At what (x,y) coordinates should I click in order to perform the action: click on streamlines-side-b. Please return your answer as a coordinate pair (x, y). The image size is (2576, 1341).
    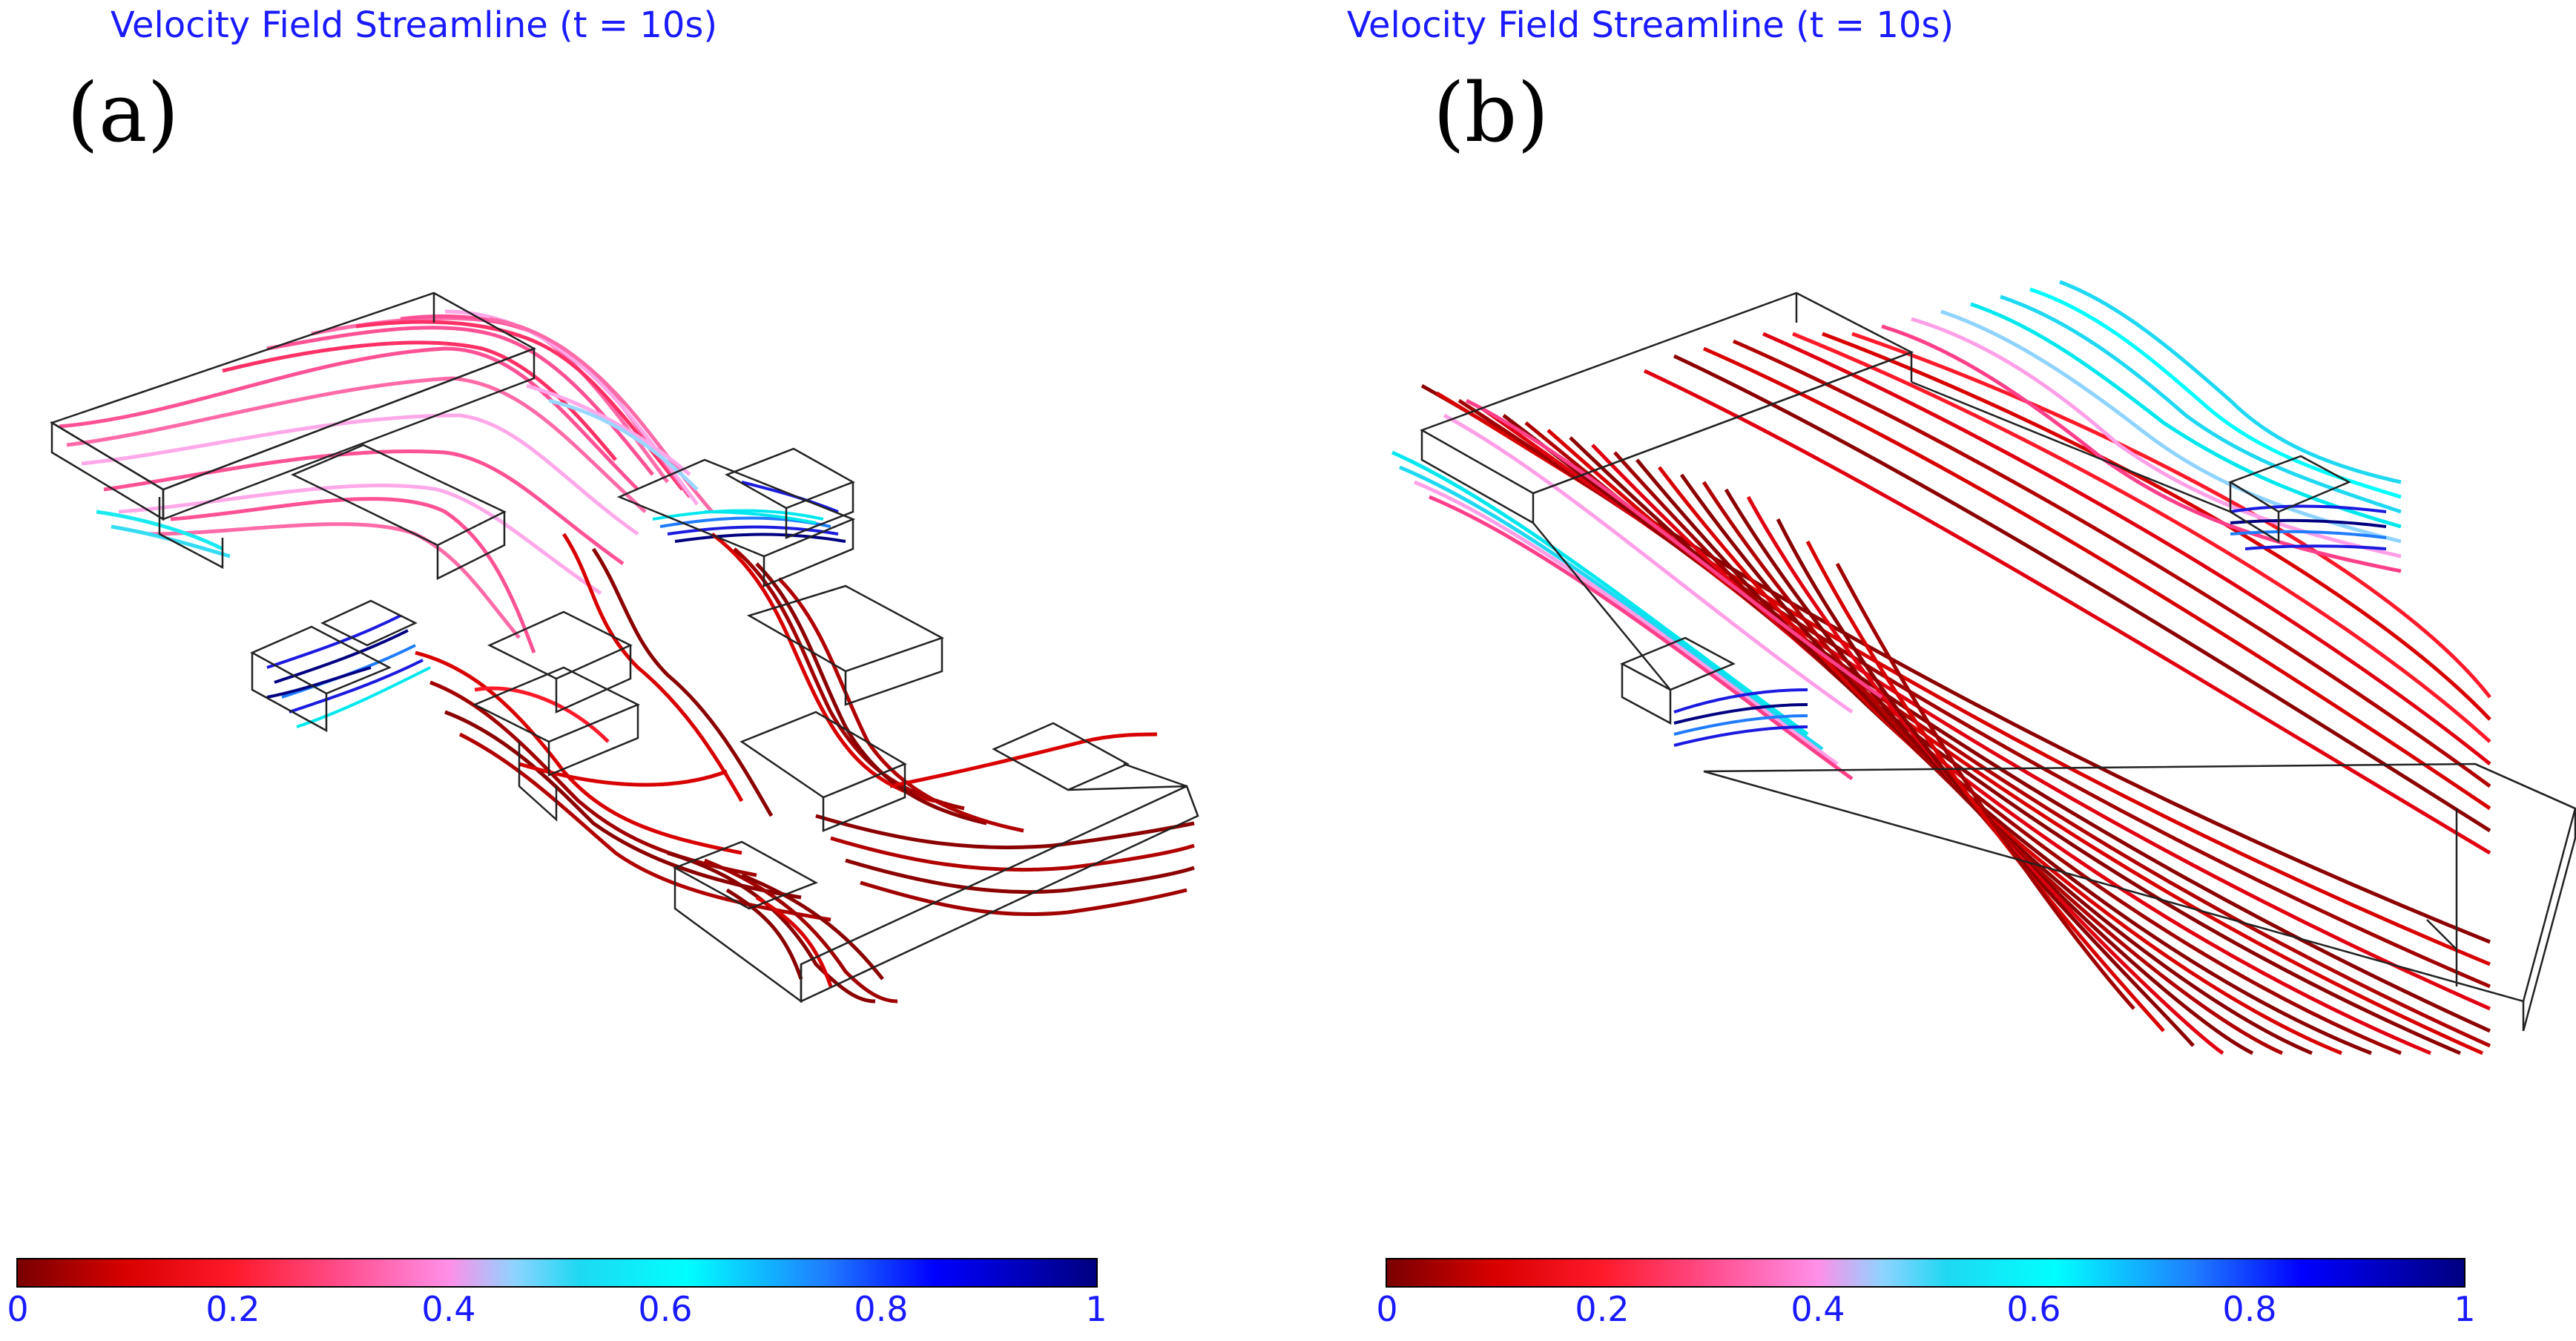
    Looking at the image, I should click on (2030, 625).